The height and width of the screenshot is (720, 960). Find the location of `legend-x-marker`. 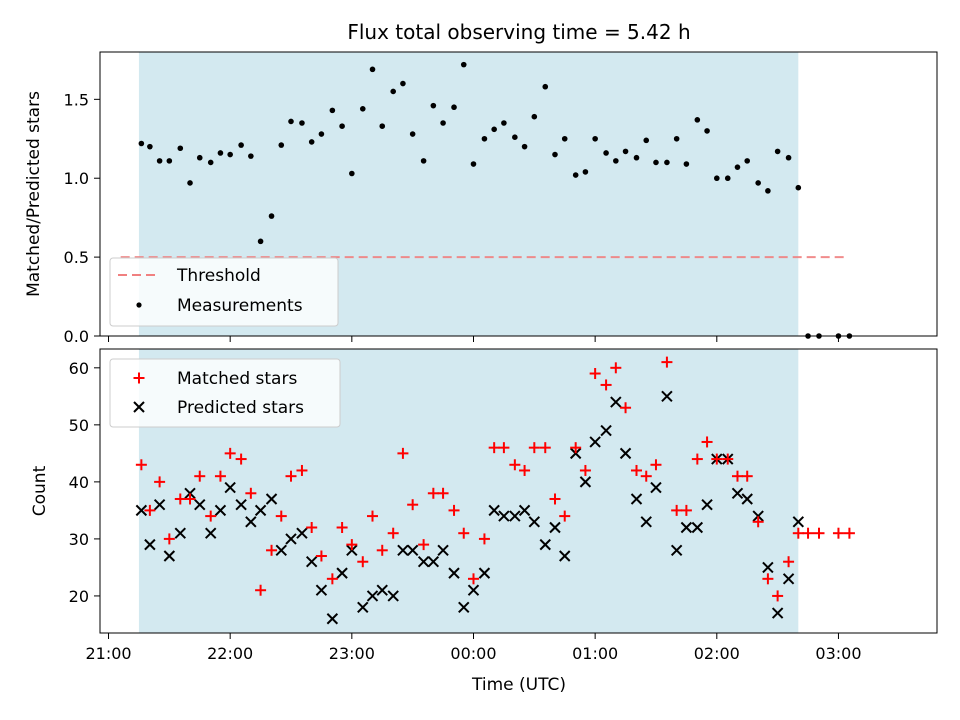

legend-x-marker is located at coordinates (139, 407).